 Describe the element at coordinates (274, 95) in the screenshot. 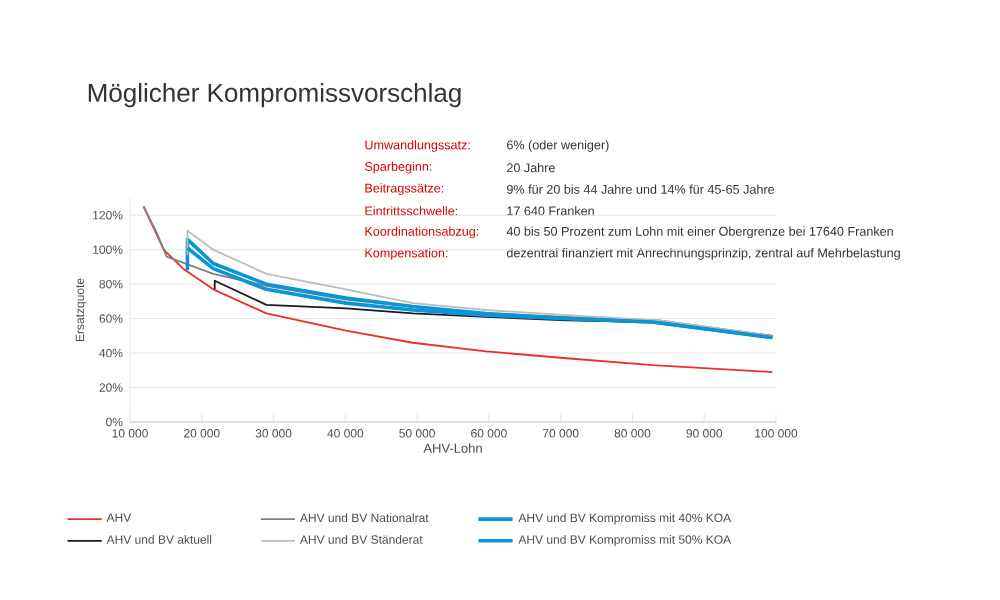

I see `chart-title: Möglicher Kompromissvorschlag` at that location.